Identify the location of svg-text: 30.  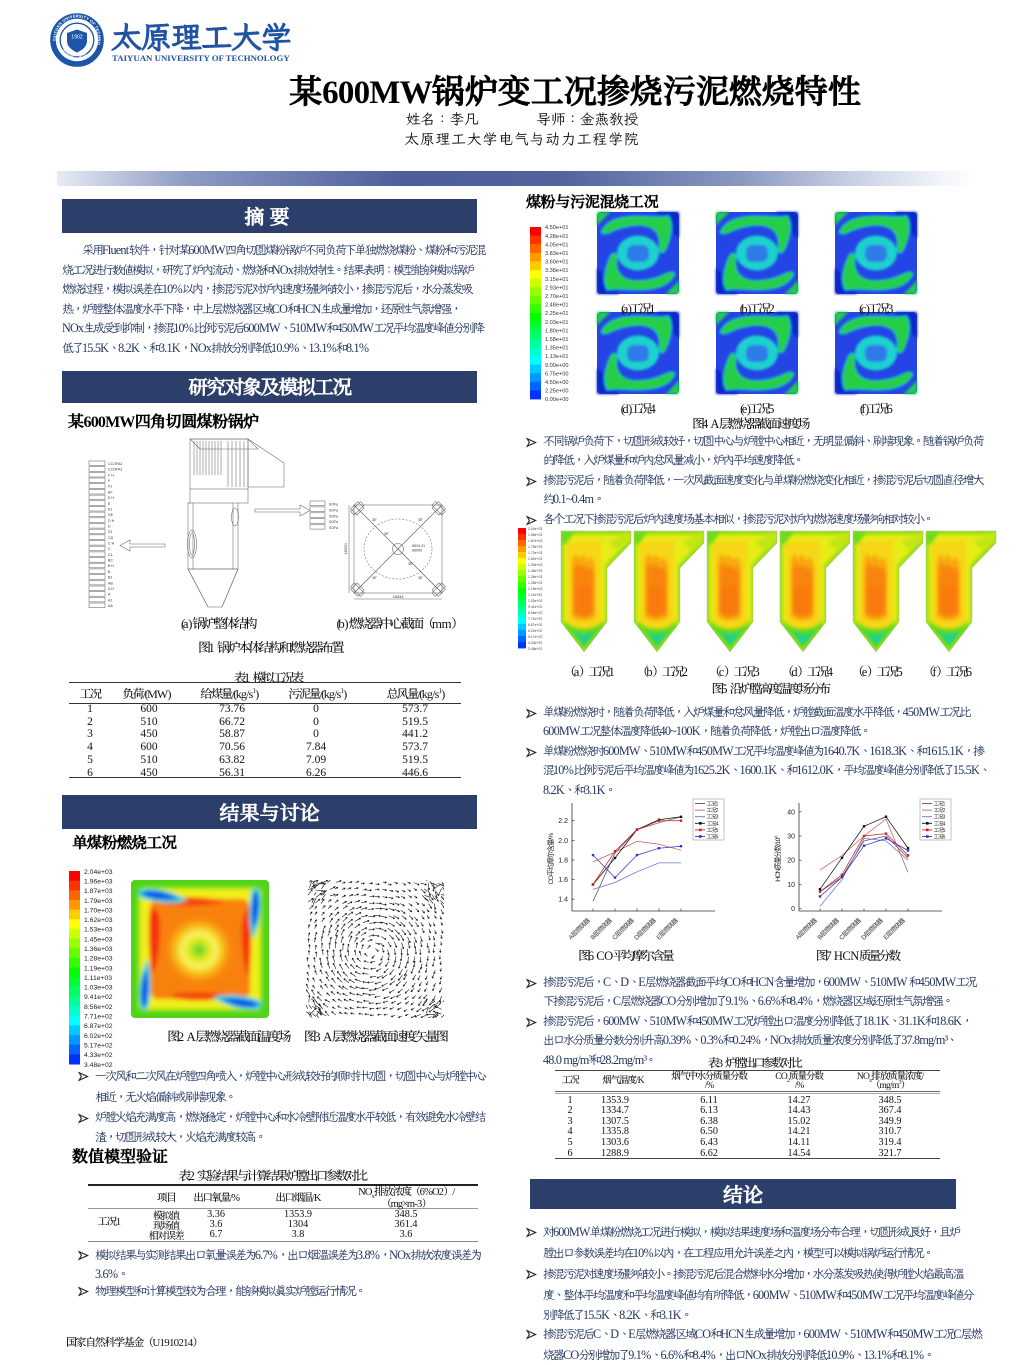
(791, 837).